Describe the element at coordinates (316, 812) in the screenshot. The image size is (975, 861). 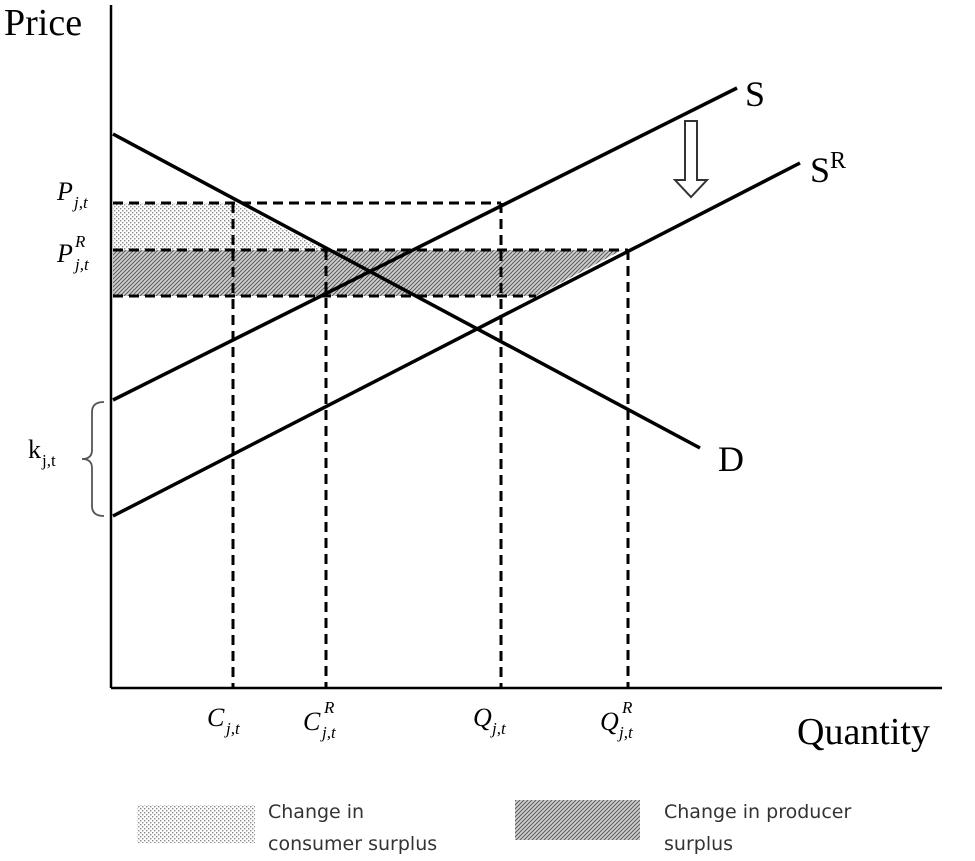
I see `legend-consumer-line1: Change in` at that location.